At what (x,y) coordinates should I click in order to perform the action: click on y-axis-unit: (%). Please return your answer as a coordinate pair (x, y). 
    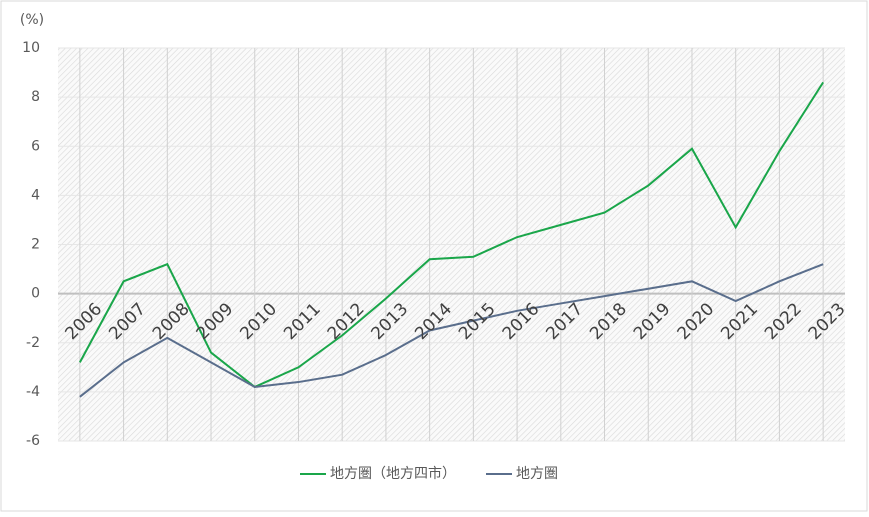
    Looking at the image, I should click on (32, 20).